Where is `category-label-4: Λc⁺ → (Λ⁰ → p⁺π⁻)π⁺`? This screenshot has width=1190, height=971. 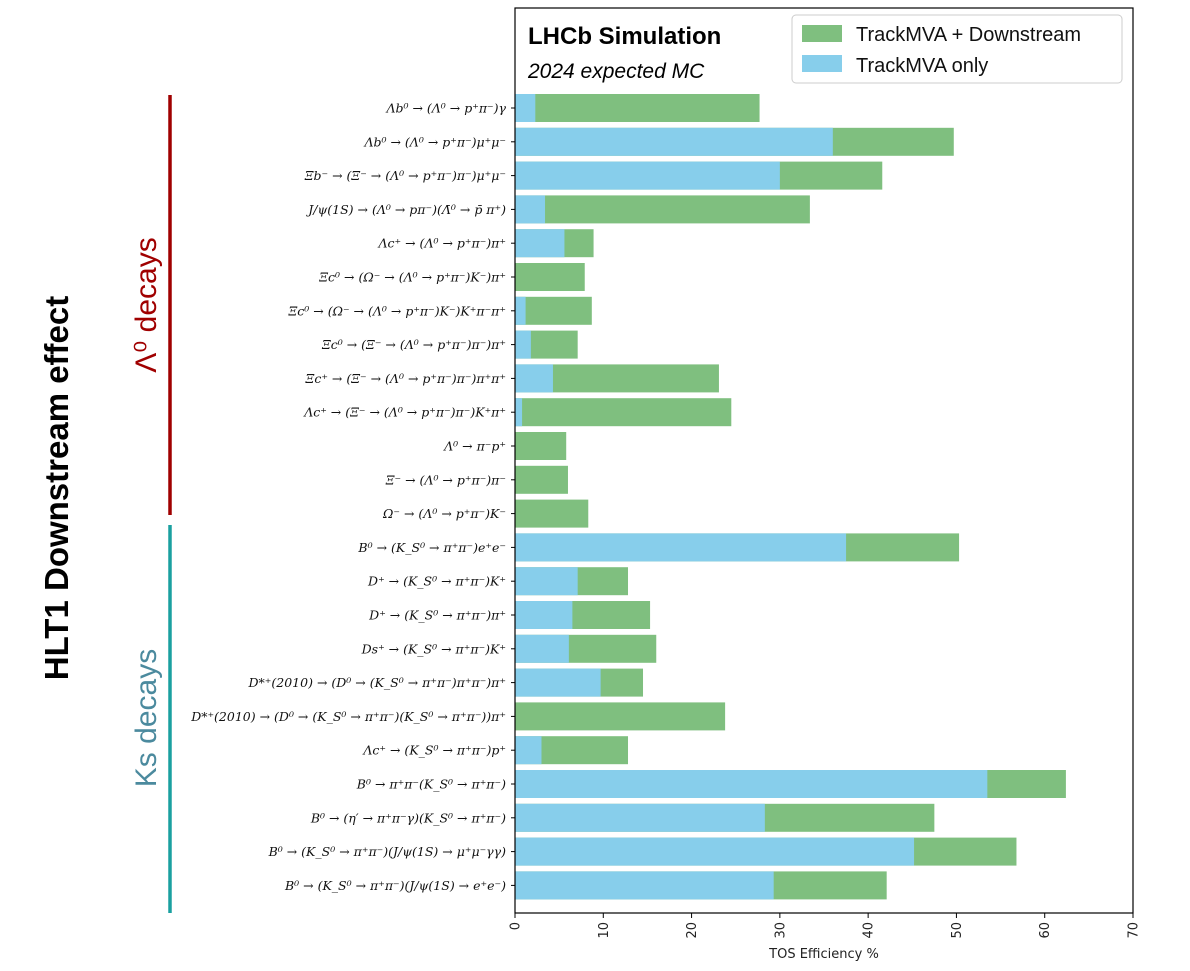
category-label-4: Λc⁺ → (Λ⁰ → p⁺π⁻)π⁺ is located at coordinates (442, 243).